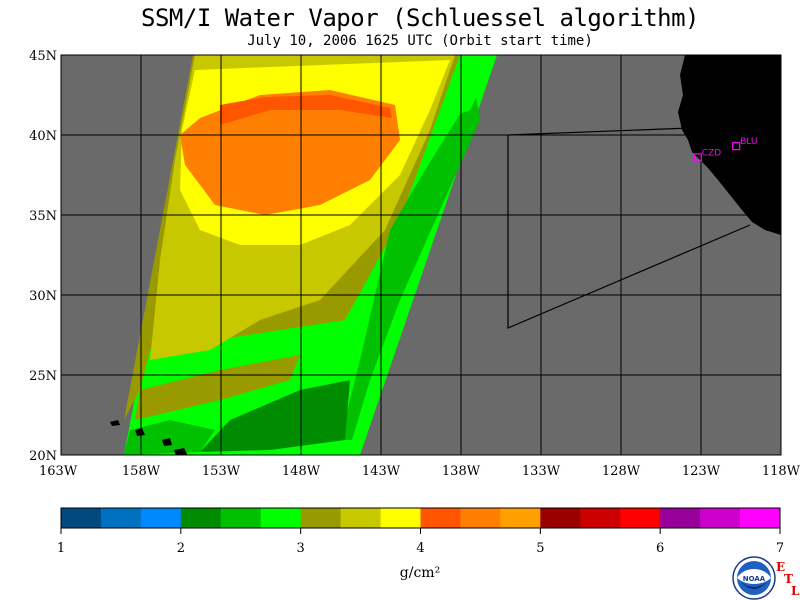  I want to click on swath-darkgreen-south, so click(275, 416).